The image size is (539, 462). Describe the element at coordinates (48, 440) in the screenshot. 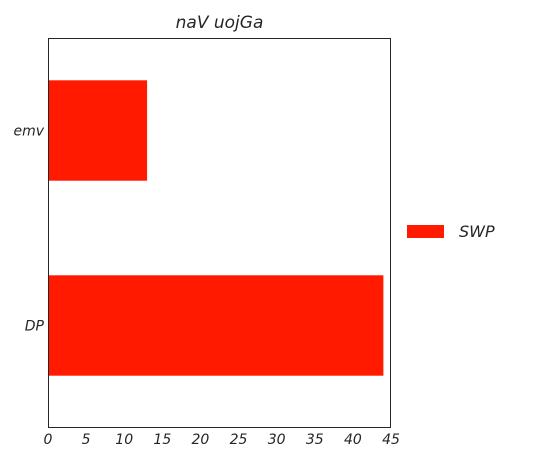

I see `x-tick-label: 0` at that location.